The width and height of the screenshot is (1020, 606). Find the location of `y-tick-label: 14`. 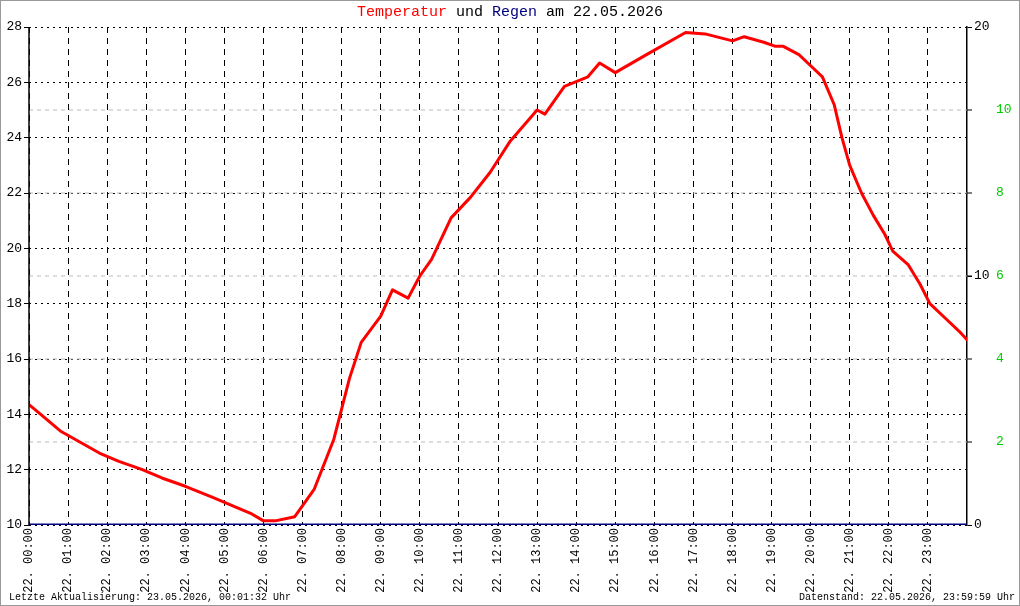

y-tick-label: 14 is located at coordinates (14, 414).